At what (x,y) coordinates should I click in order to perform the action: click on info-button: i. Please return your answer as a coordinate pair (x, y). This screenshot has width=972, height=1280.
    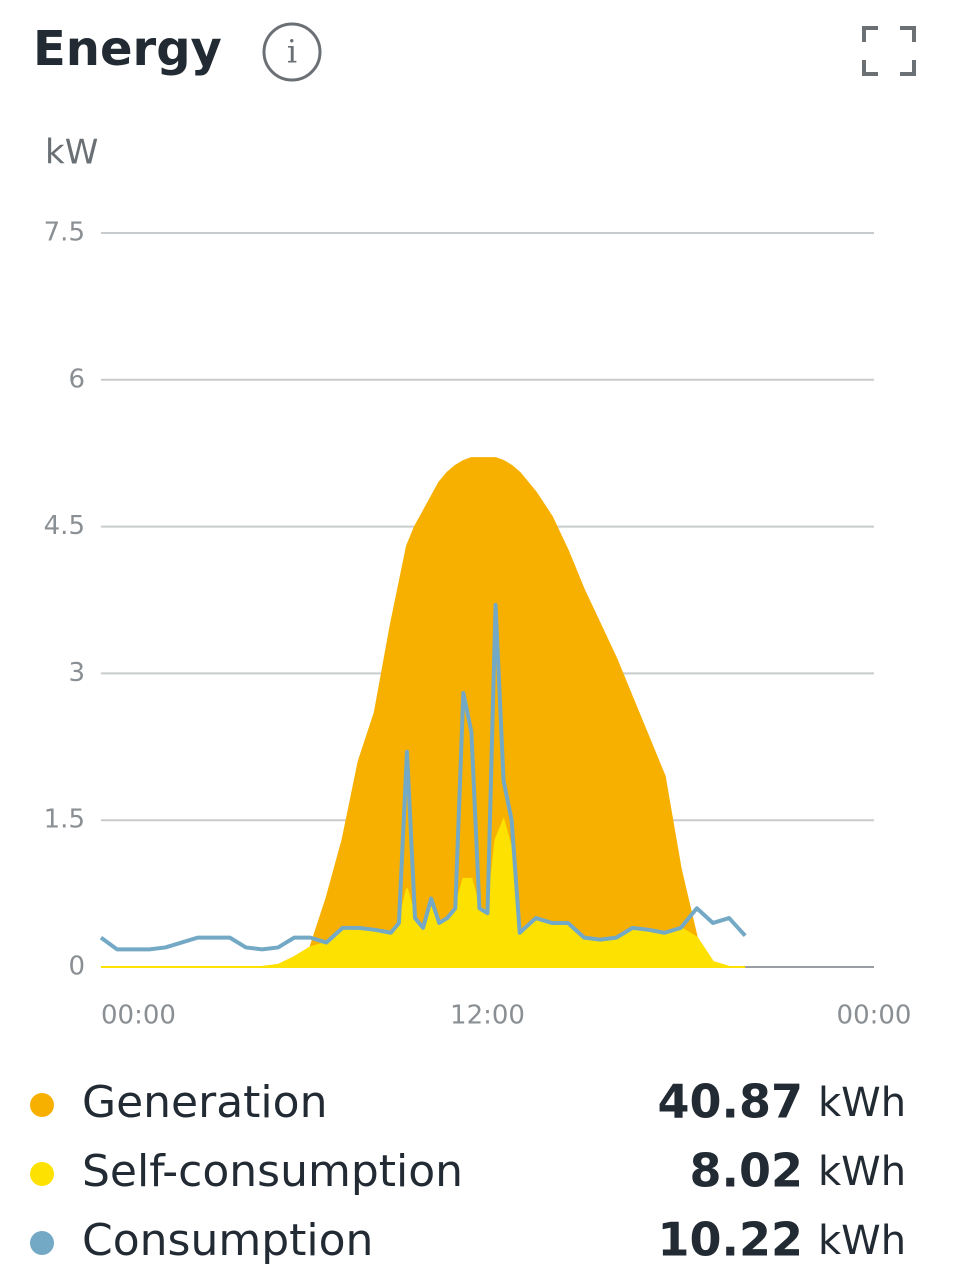
    Looking at the image, I should click on (292, 52).